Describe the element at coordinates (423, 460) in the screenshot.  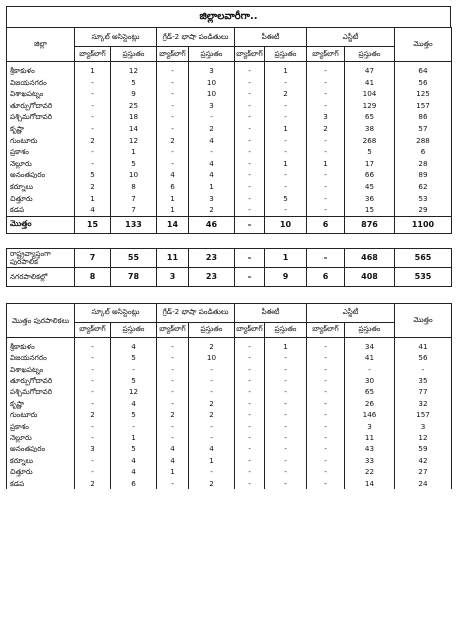
I see `table-cell: 42` at that location.